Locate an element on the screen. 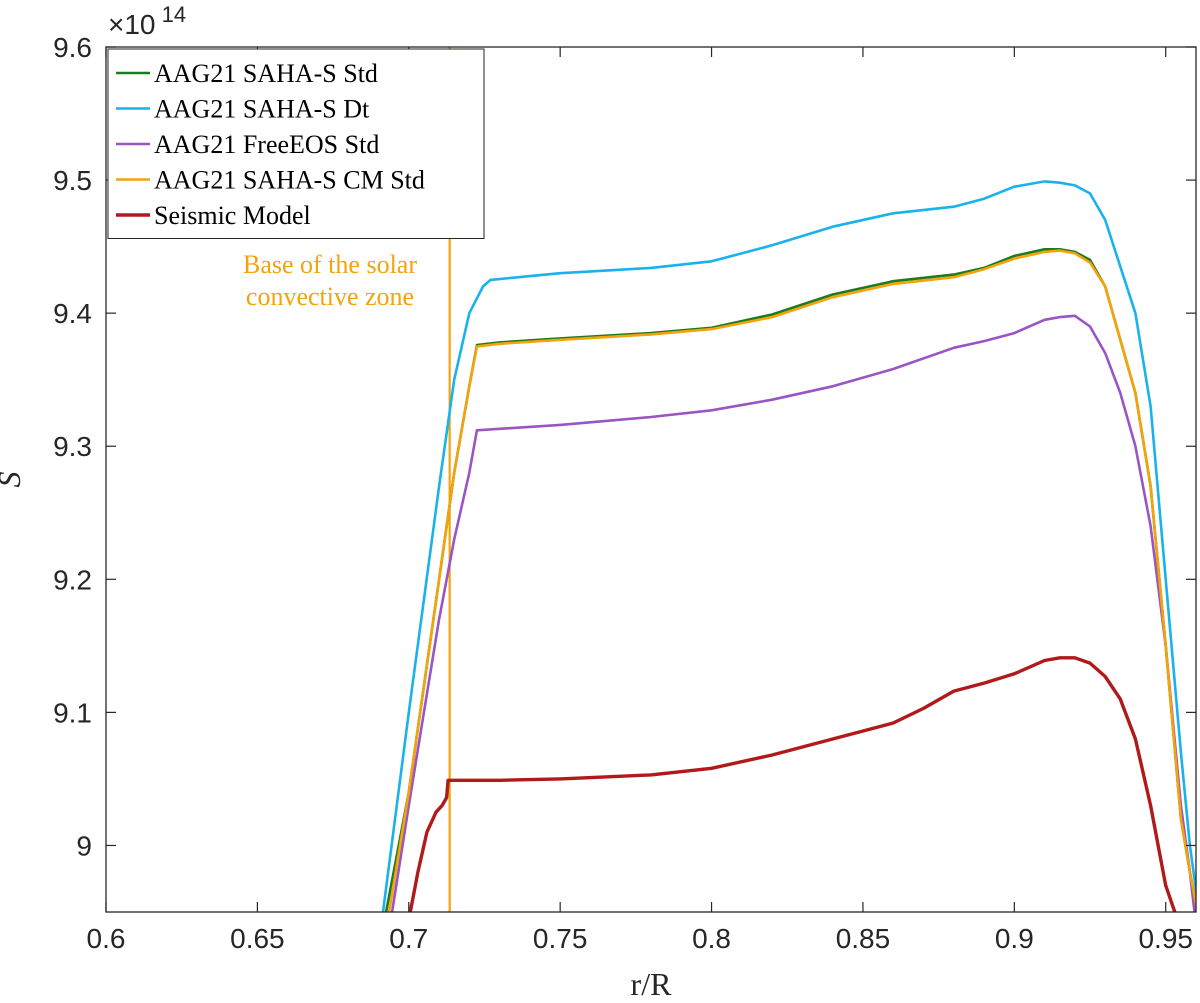  annotation-line: convective zone is located at coordinates (330, 296).